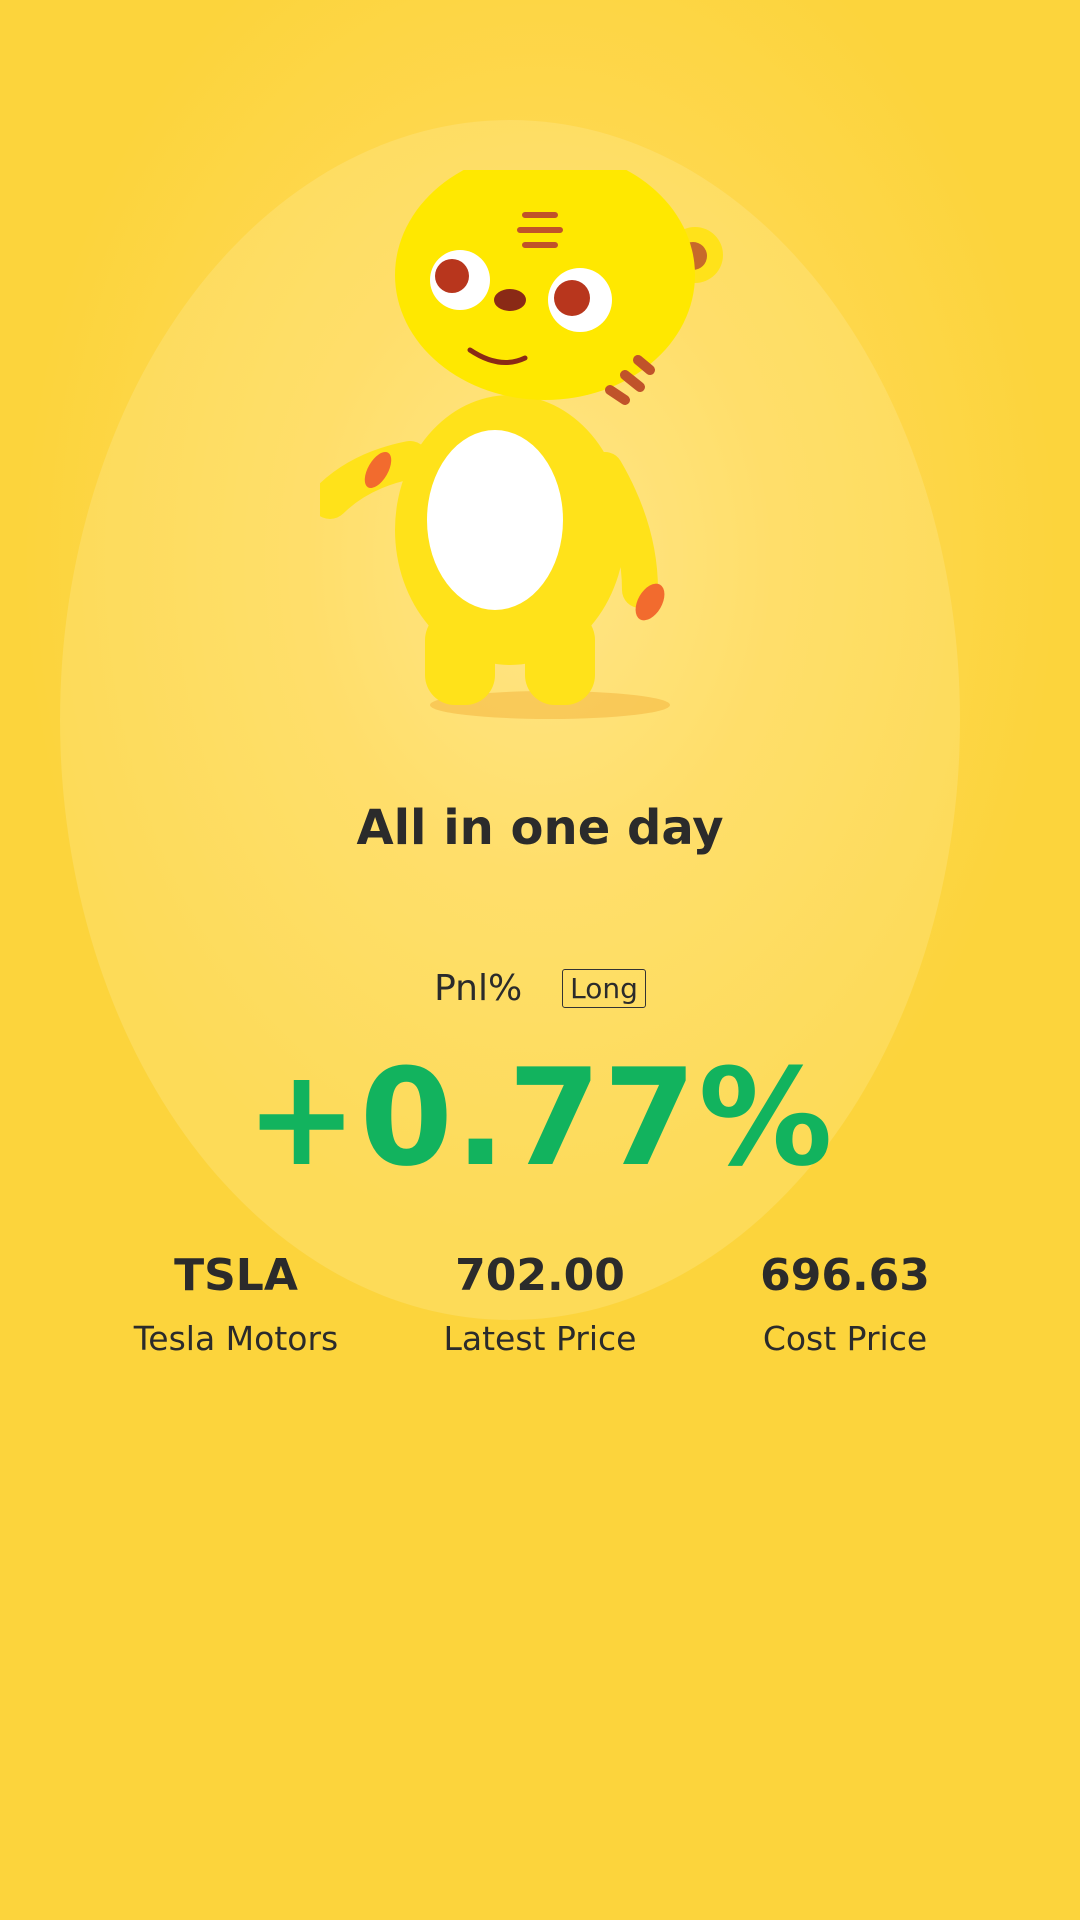 The height and width of the screenshot is (1920, 1080). I want to click on stat-label: Latest Price, so click(540, 1338).